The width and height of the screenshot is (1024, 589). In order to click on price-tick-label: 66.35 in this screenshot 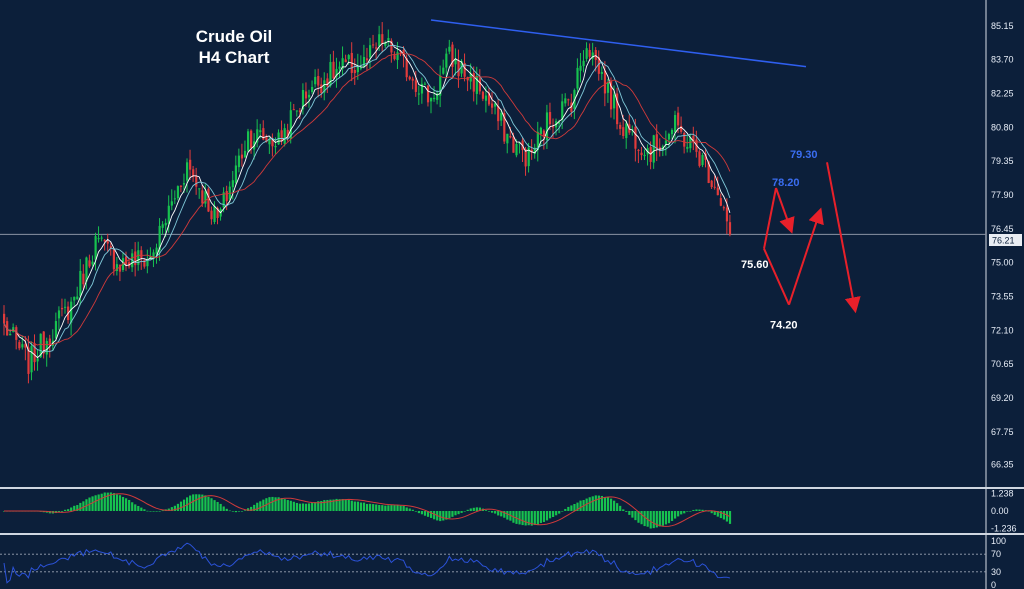, I will do `click(1002, 465)`.